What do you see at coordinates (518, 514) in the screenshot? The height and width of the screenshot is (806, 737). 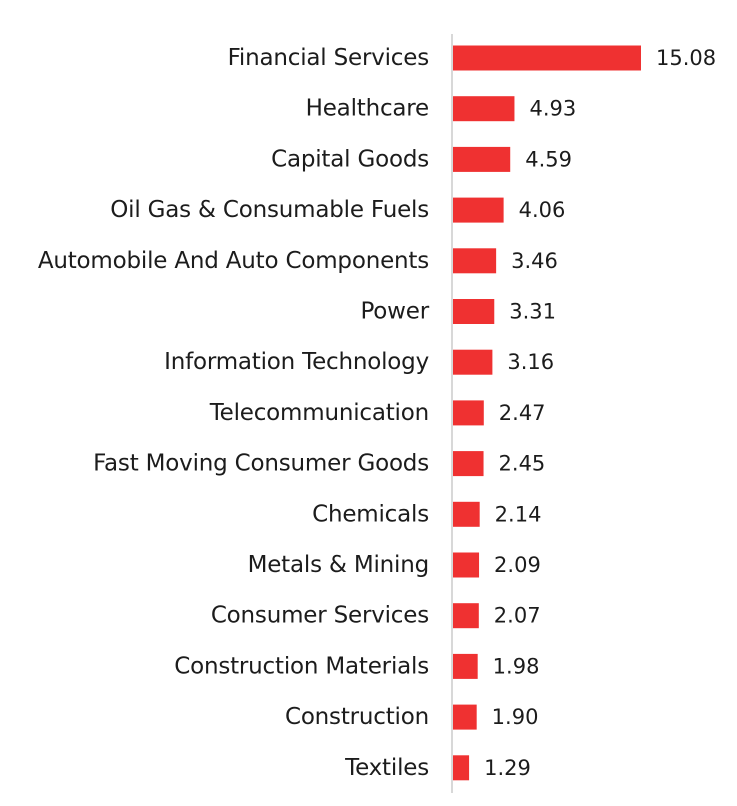 I see `value-label: 2.14` at bounding box center [518, 514].